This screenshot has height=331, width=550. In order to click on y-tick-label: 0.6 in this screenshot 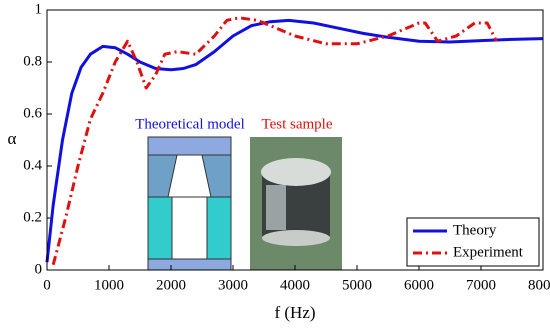, I will do `click(32, 113)`.